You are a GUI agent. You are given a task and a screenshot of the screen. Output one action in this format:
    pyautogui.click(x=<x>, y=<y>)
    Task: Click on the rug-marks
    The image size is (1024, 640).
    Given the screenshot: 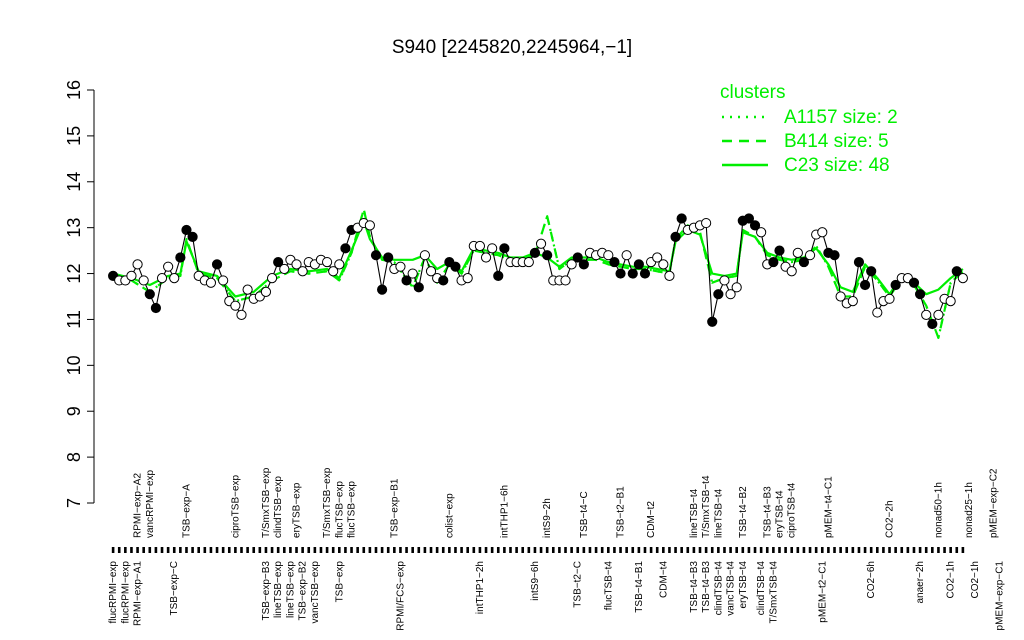 What is the action you would take?
    pyautogui.click(x=538, y=550)
    